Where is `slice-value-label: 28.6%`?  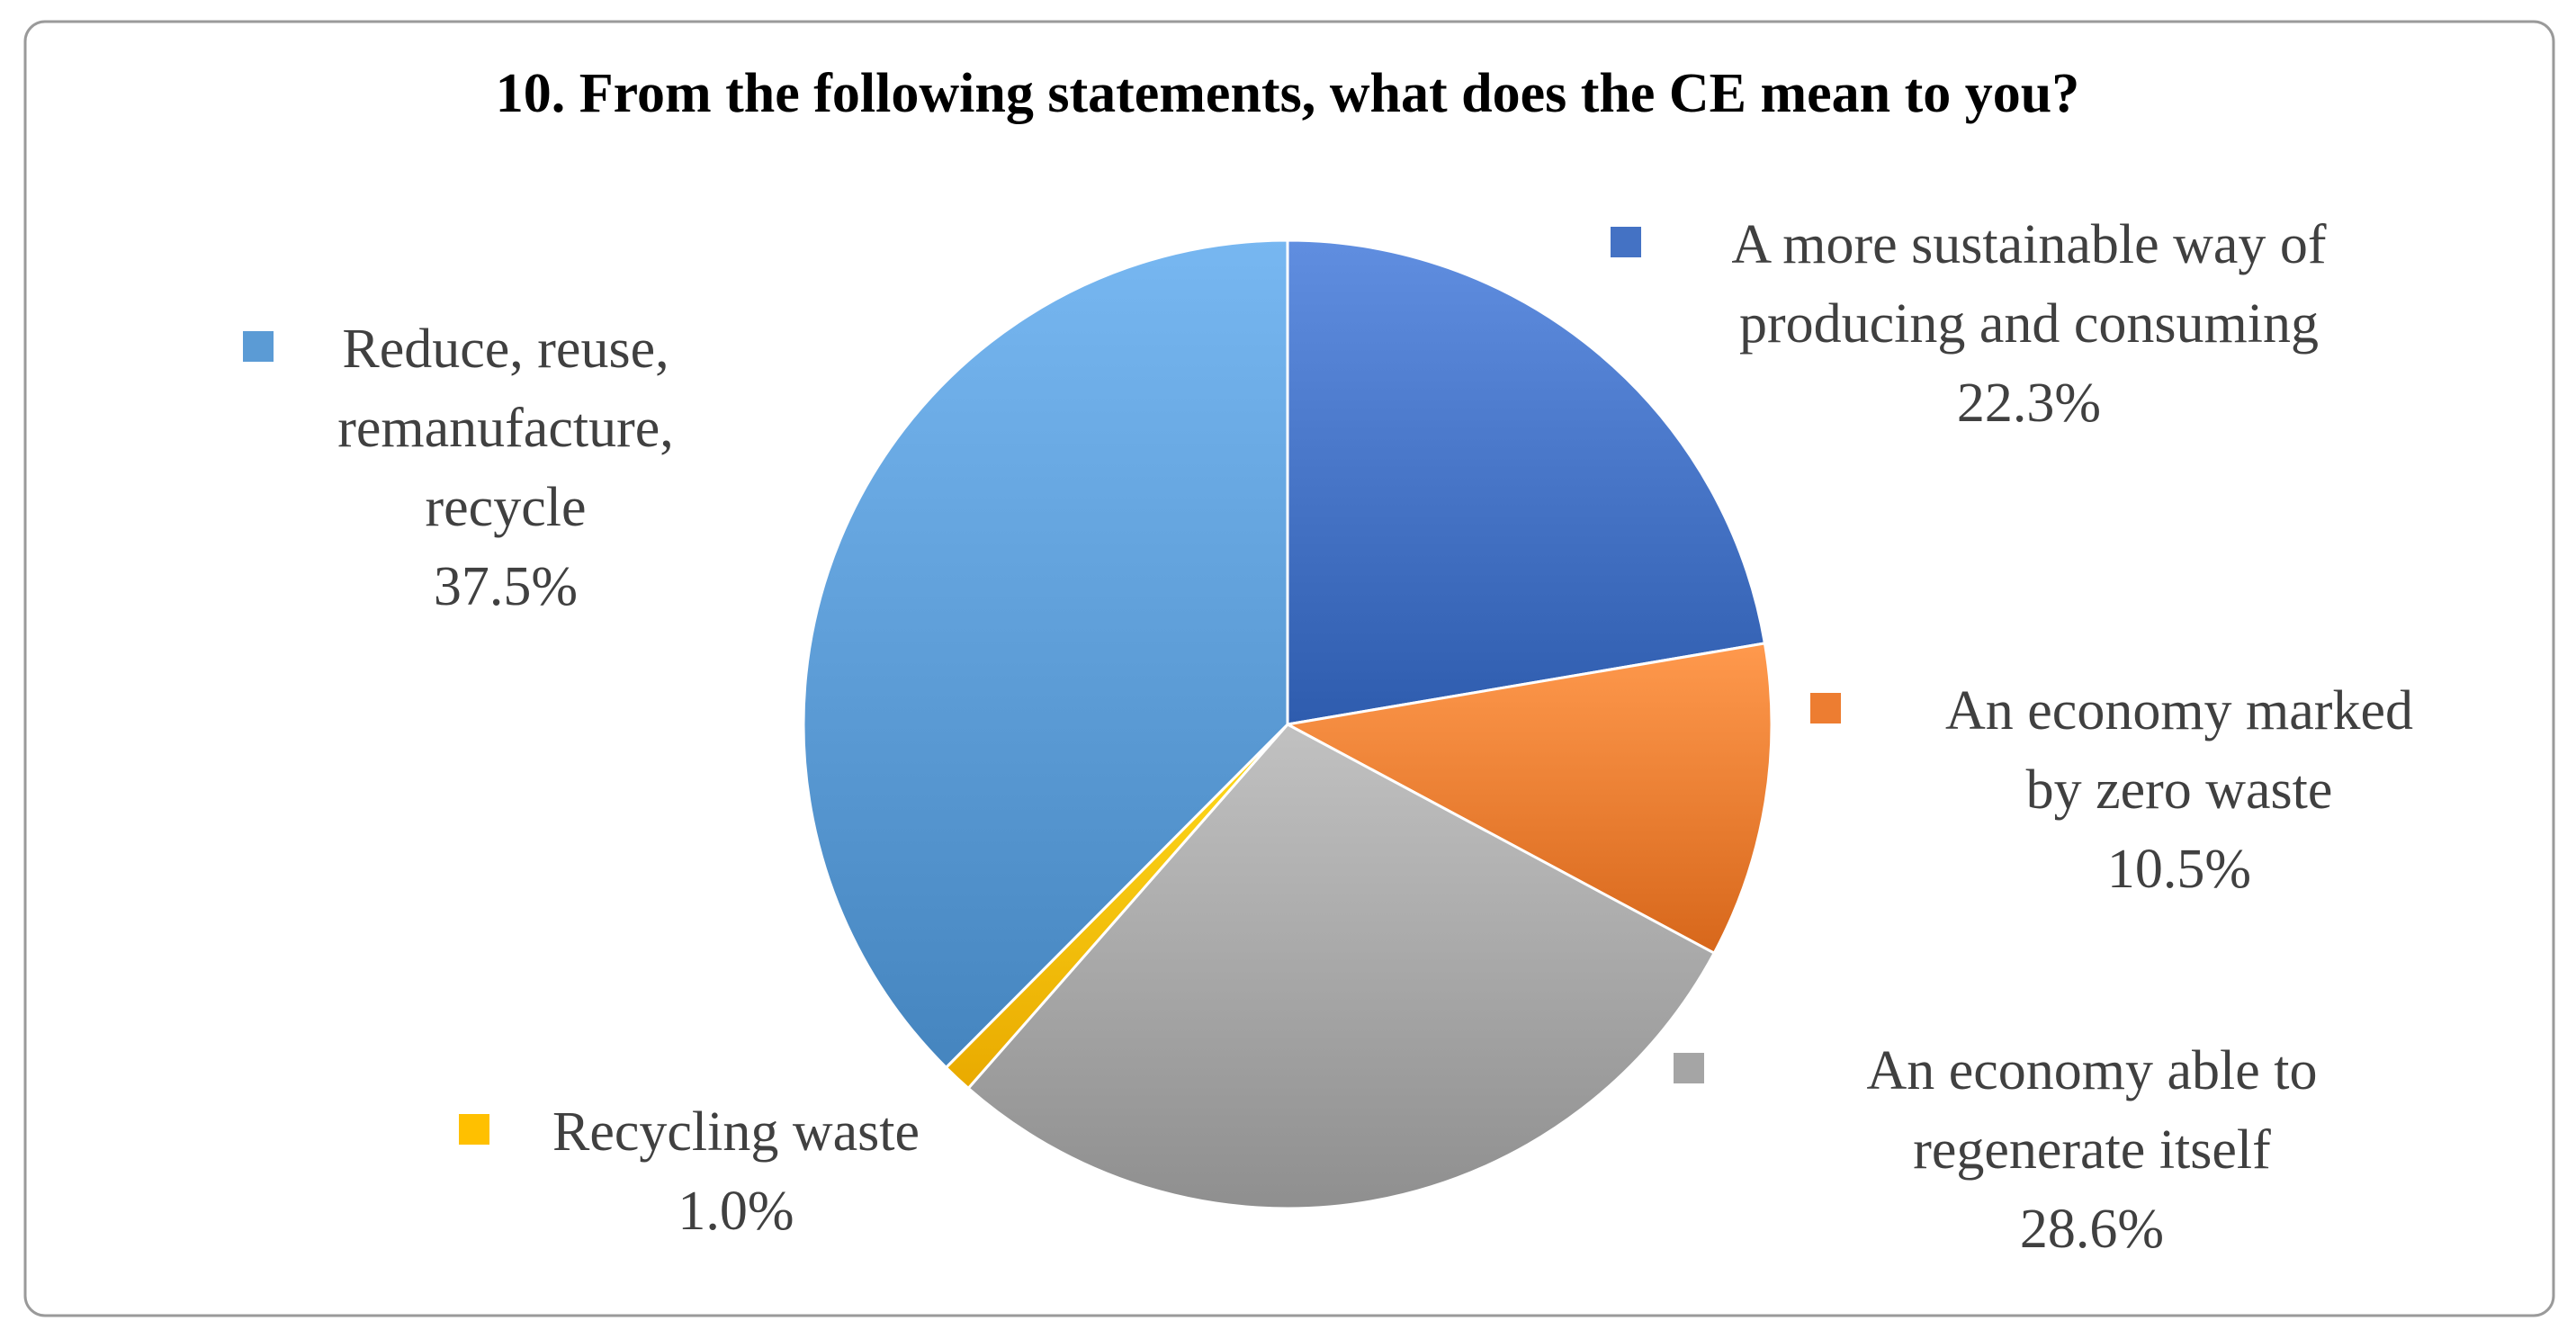 slice-value-label: 28.6% is located at coordinates (2092, 1229).